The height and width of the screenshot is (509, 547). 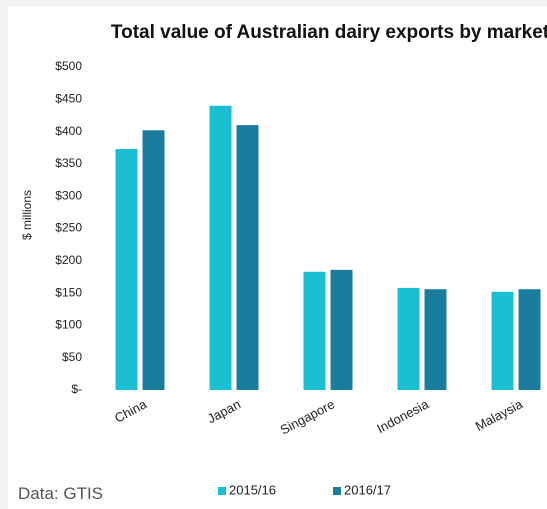 What do you see at coordinates (68, 98) in the screenshot?
I see `y-tick-label: $450` at bounding box center [68, 98].